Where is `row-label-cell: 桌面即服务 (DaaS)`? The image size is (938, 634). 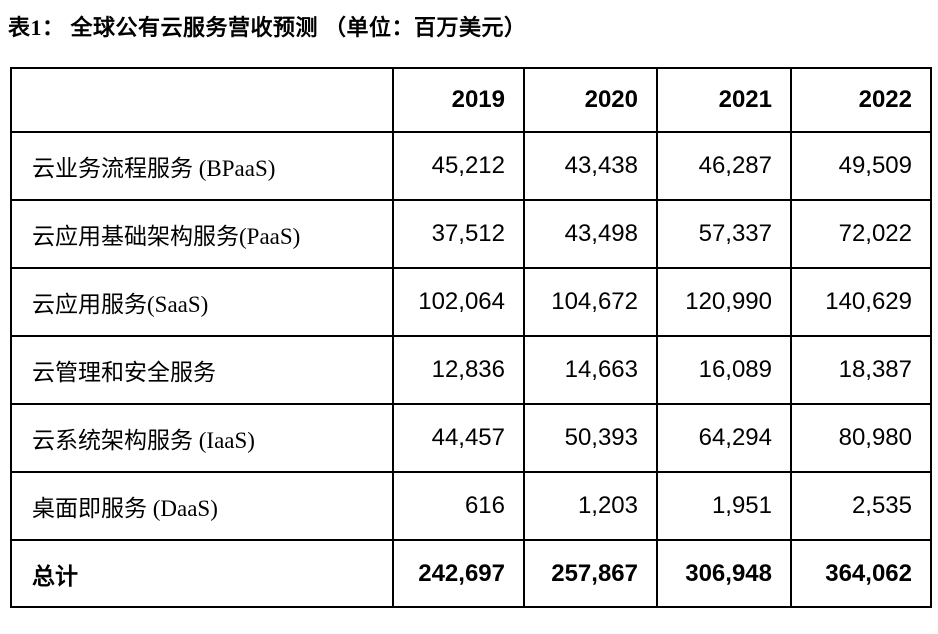 row-label-cell: 桌面即服务 (DaaS) is located at coordinates (202, 506).